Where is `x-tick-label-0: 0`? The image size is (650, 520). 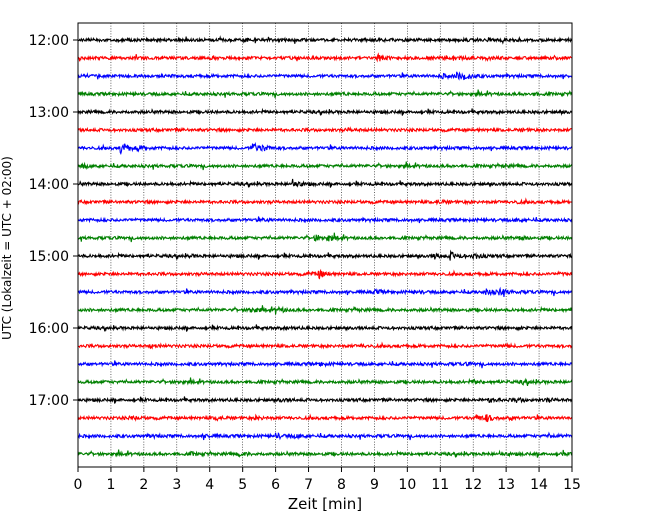 x-tick-label-0: 0 is located at coordinates (78, 485).